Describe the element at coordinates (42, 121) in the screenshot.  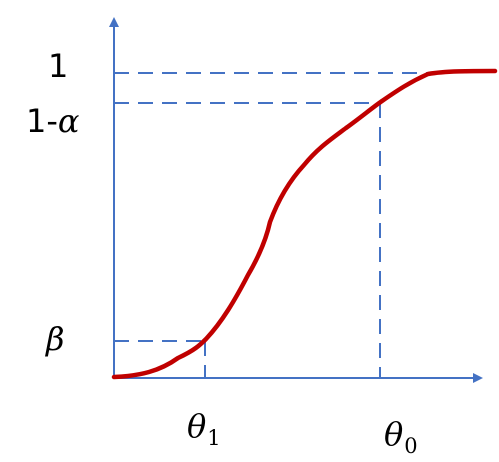
I see `y-label-one-minus-prefix: 1-` at that location.